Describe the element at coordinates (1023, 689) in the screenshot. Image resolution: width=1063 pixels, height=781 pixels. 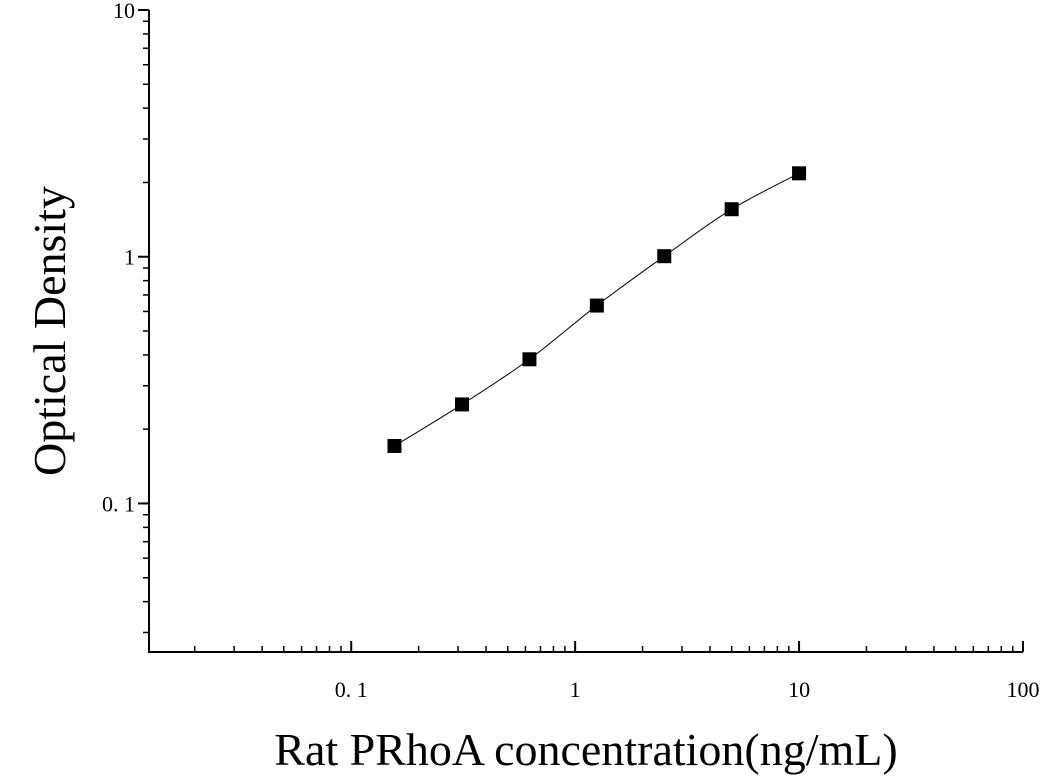
I see `x-tick-label: 100` at that location.